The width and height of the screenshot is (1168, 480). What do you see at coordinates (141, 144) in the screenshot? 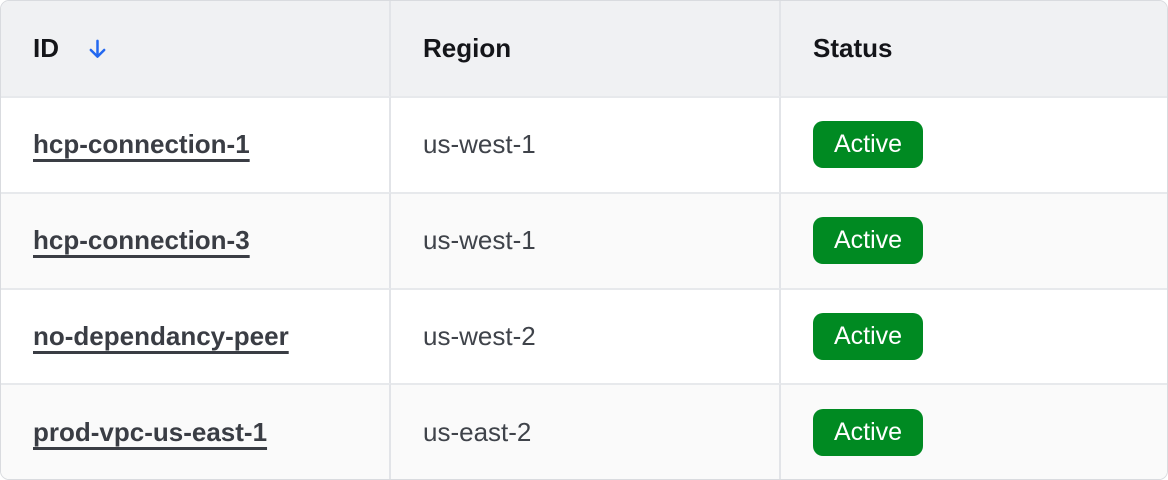
I see `connection-link: hcp-connection-1` at bounding box center [141, 144].